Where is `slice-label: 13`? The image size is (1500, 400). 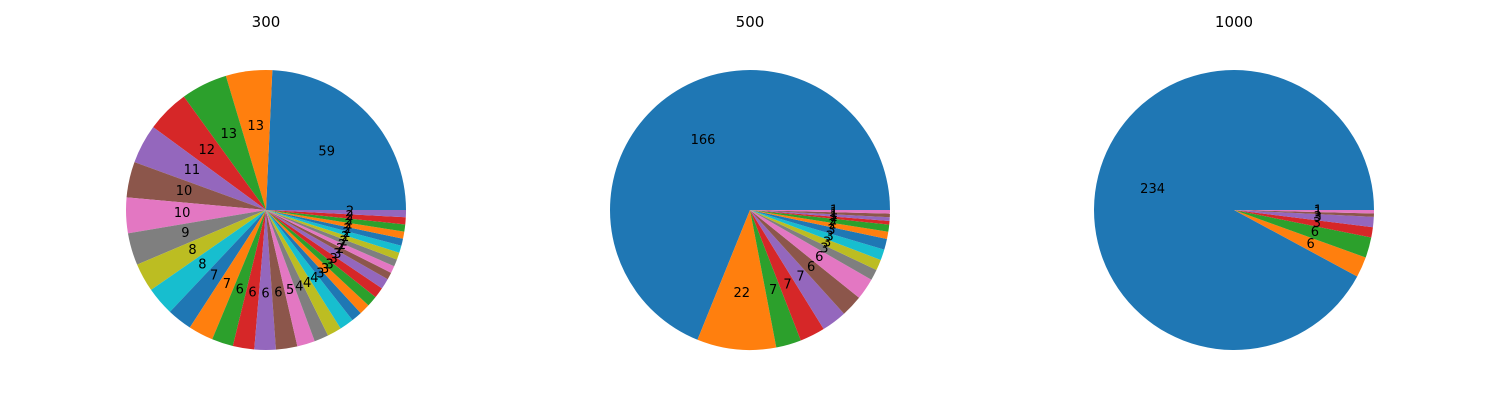 slice-label: 13 is located at coordinates (229, 134).